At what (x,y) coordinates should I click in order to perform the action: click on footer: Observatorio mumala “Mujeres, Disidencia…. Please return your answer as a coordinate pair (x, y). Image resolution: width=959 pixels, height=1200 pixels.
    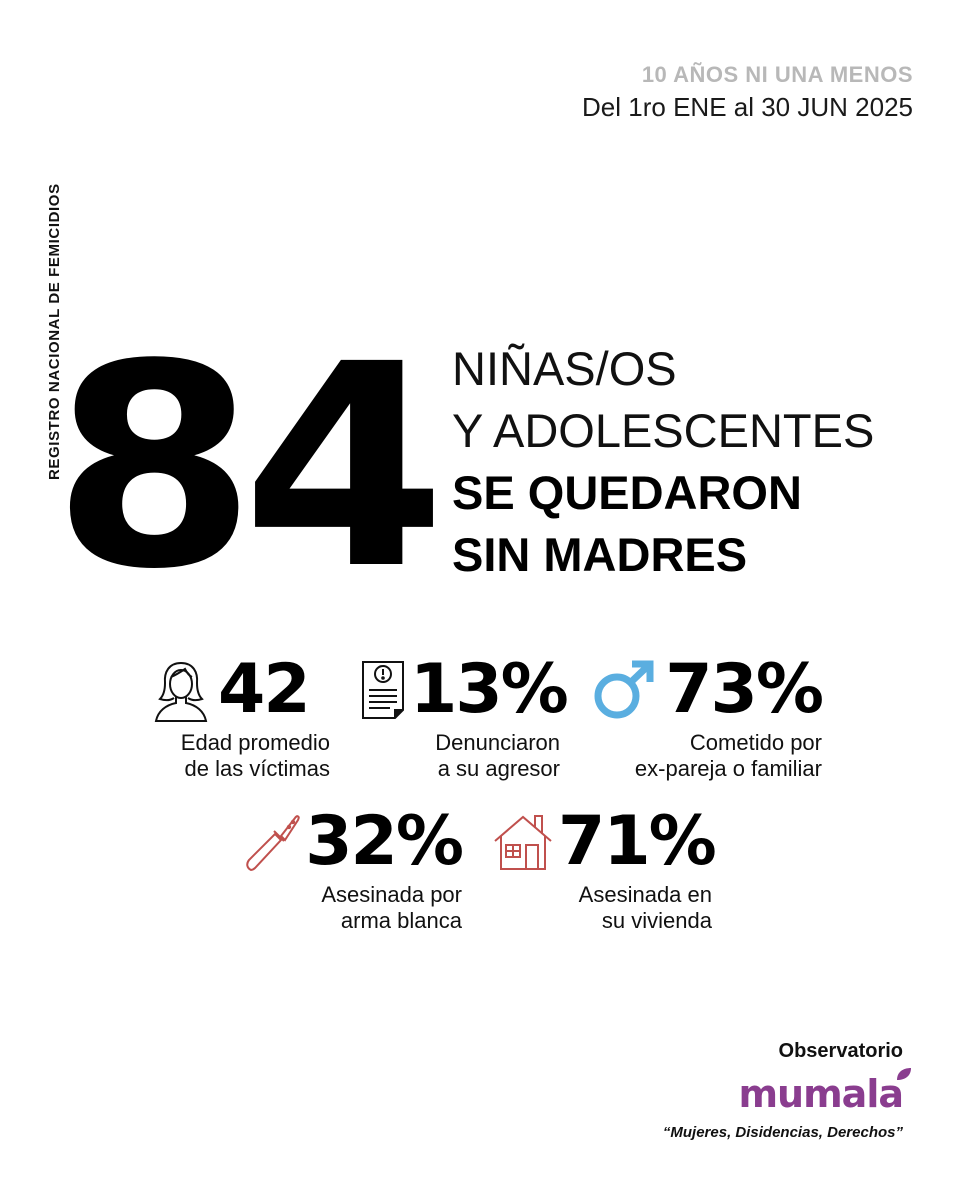
    Looking at the image, I should click on (786, 1091).